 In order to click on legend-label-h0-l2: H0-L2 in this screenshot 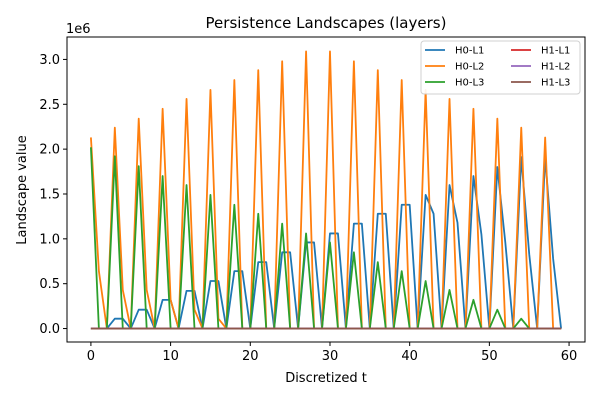, I will do `click(469, 67)`.